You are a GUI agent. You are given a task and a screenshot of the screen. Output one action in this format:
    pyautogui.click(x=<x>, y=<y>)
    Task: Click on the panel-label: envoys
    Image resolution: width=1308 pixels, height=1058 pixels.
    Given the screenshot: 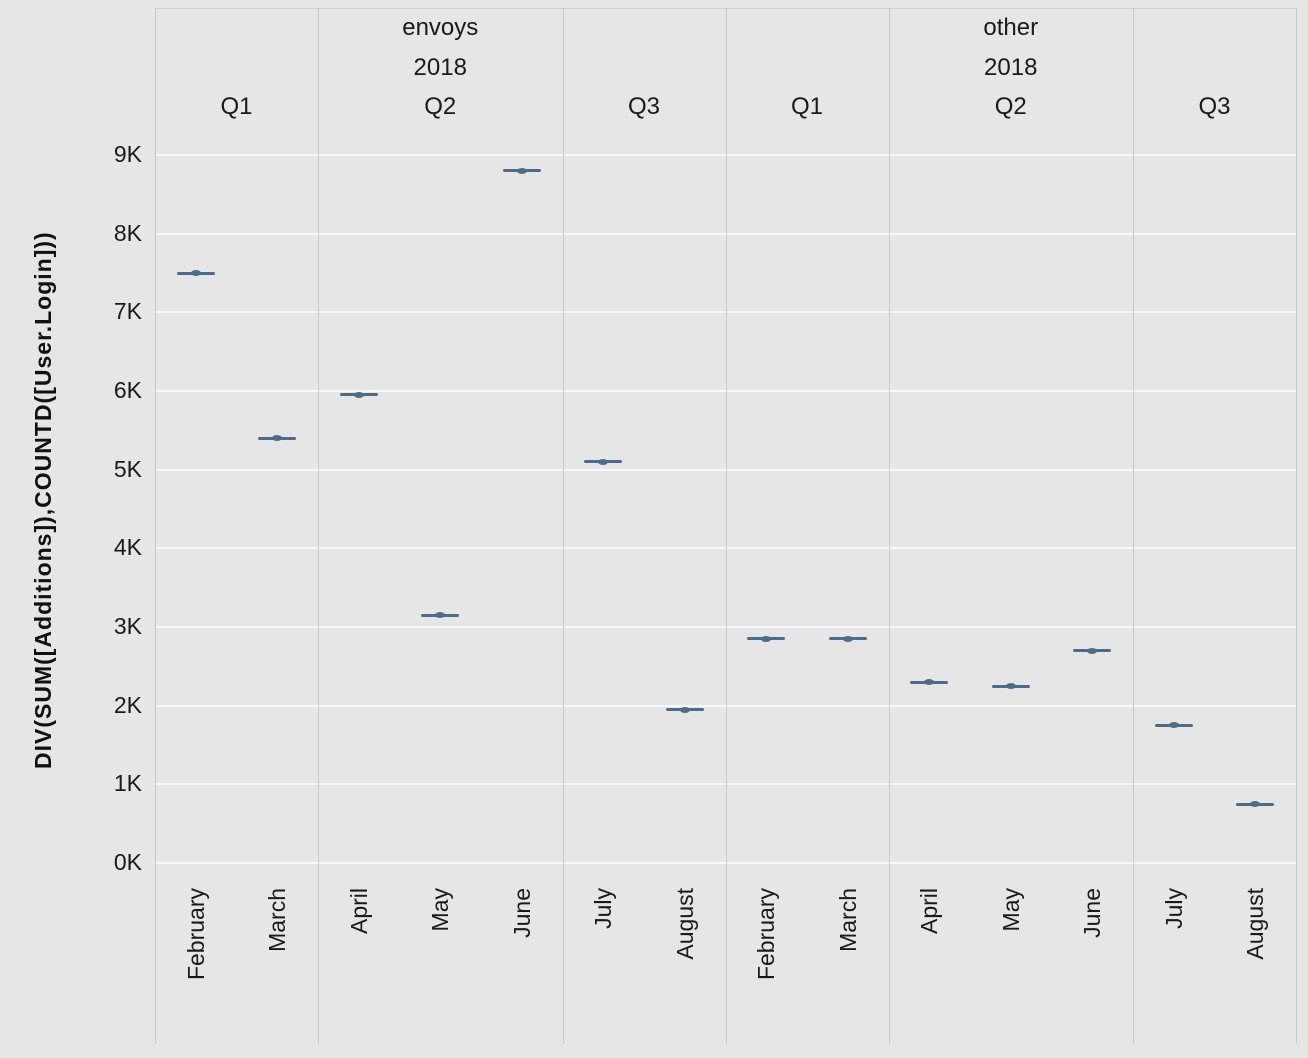 What is the action you would take?
    pyautogui.click(x=440, y=27)
    